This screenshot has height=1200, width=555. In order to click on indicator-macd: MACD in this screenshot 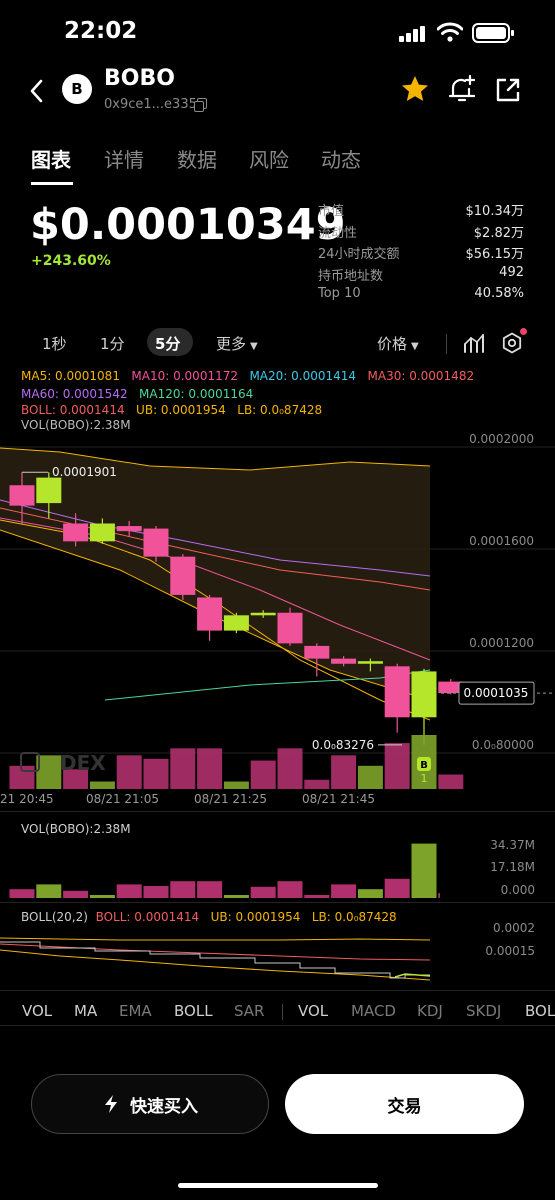, I will do `click(373, 1011)`.